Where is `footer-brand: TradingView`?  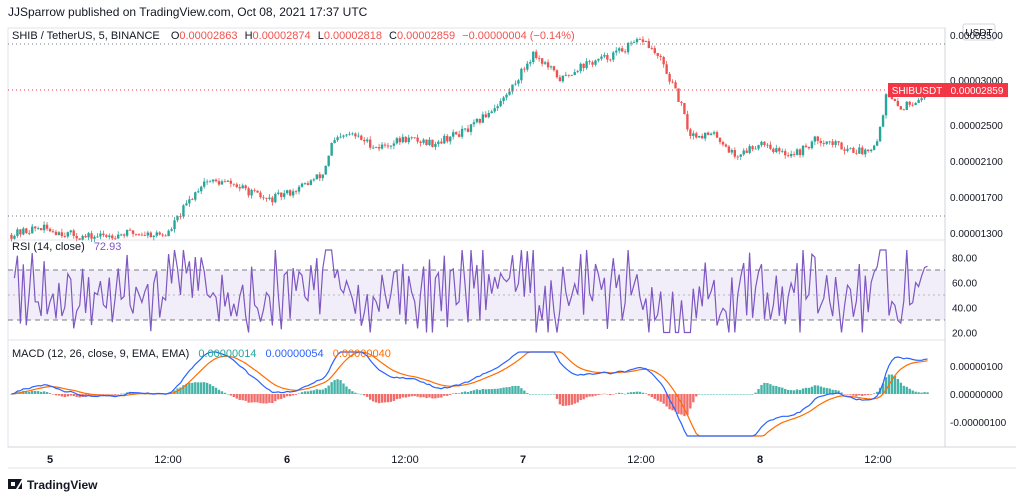
footer-brand: TradingView is located at coordinates (62, 485).